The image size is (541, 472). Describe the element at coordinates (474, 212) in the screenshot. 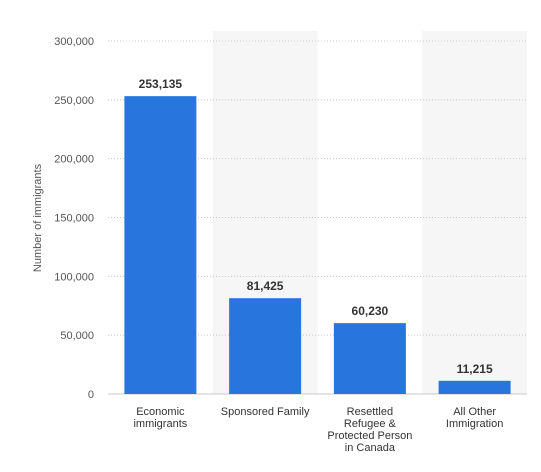

I see `column-band` at that location.